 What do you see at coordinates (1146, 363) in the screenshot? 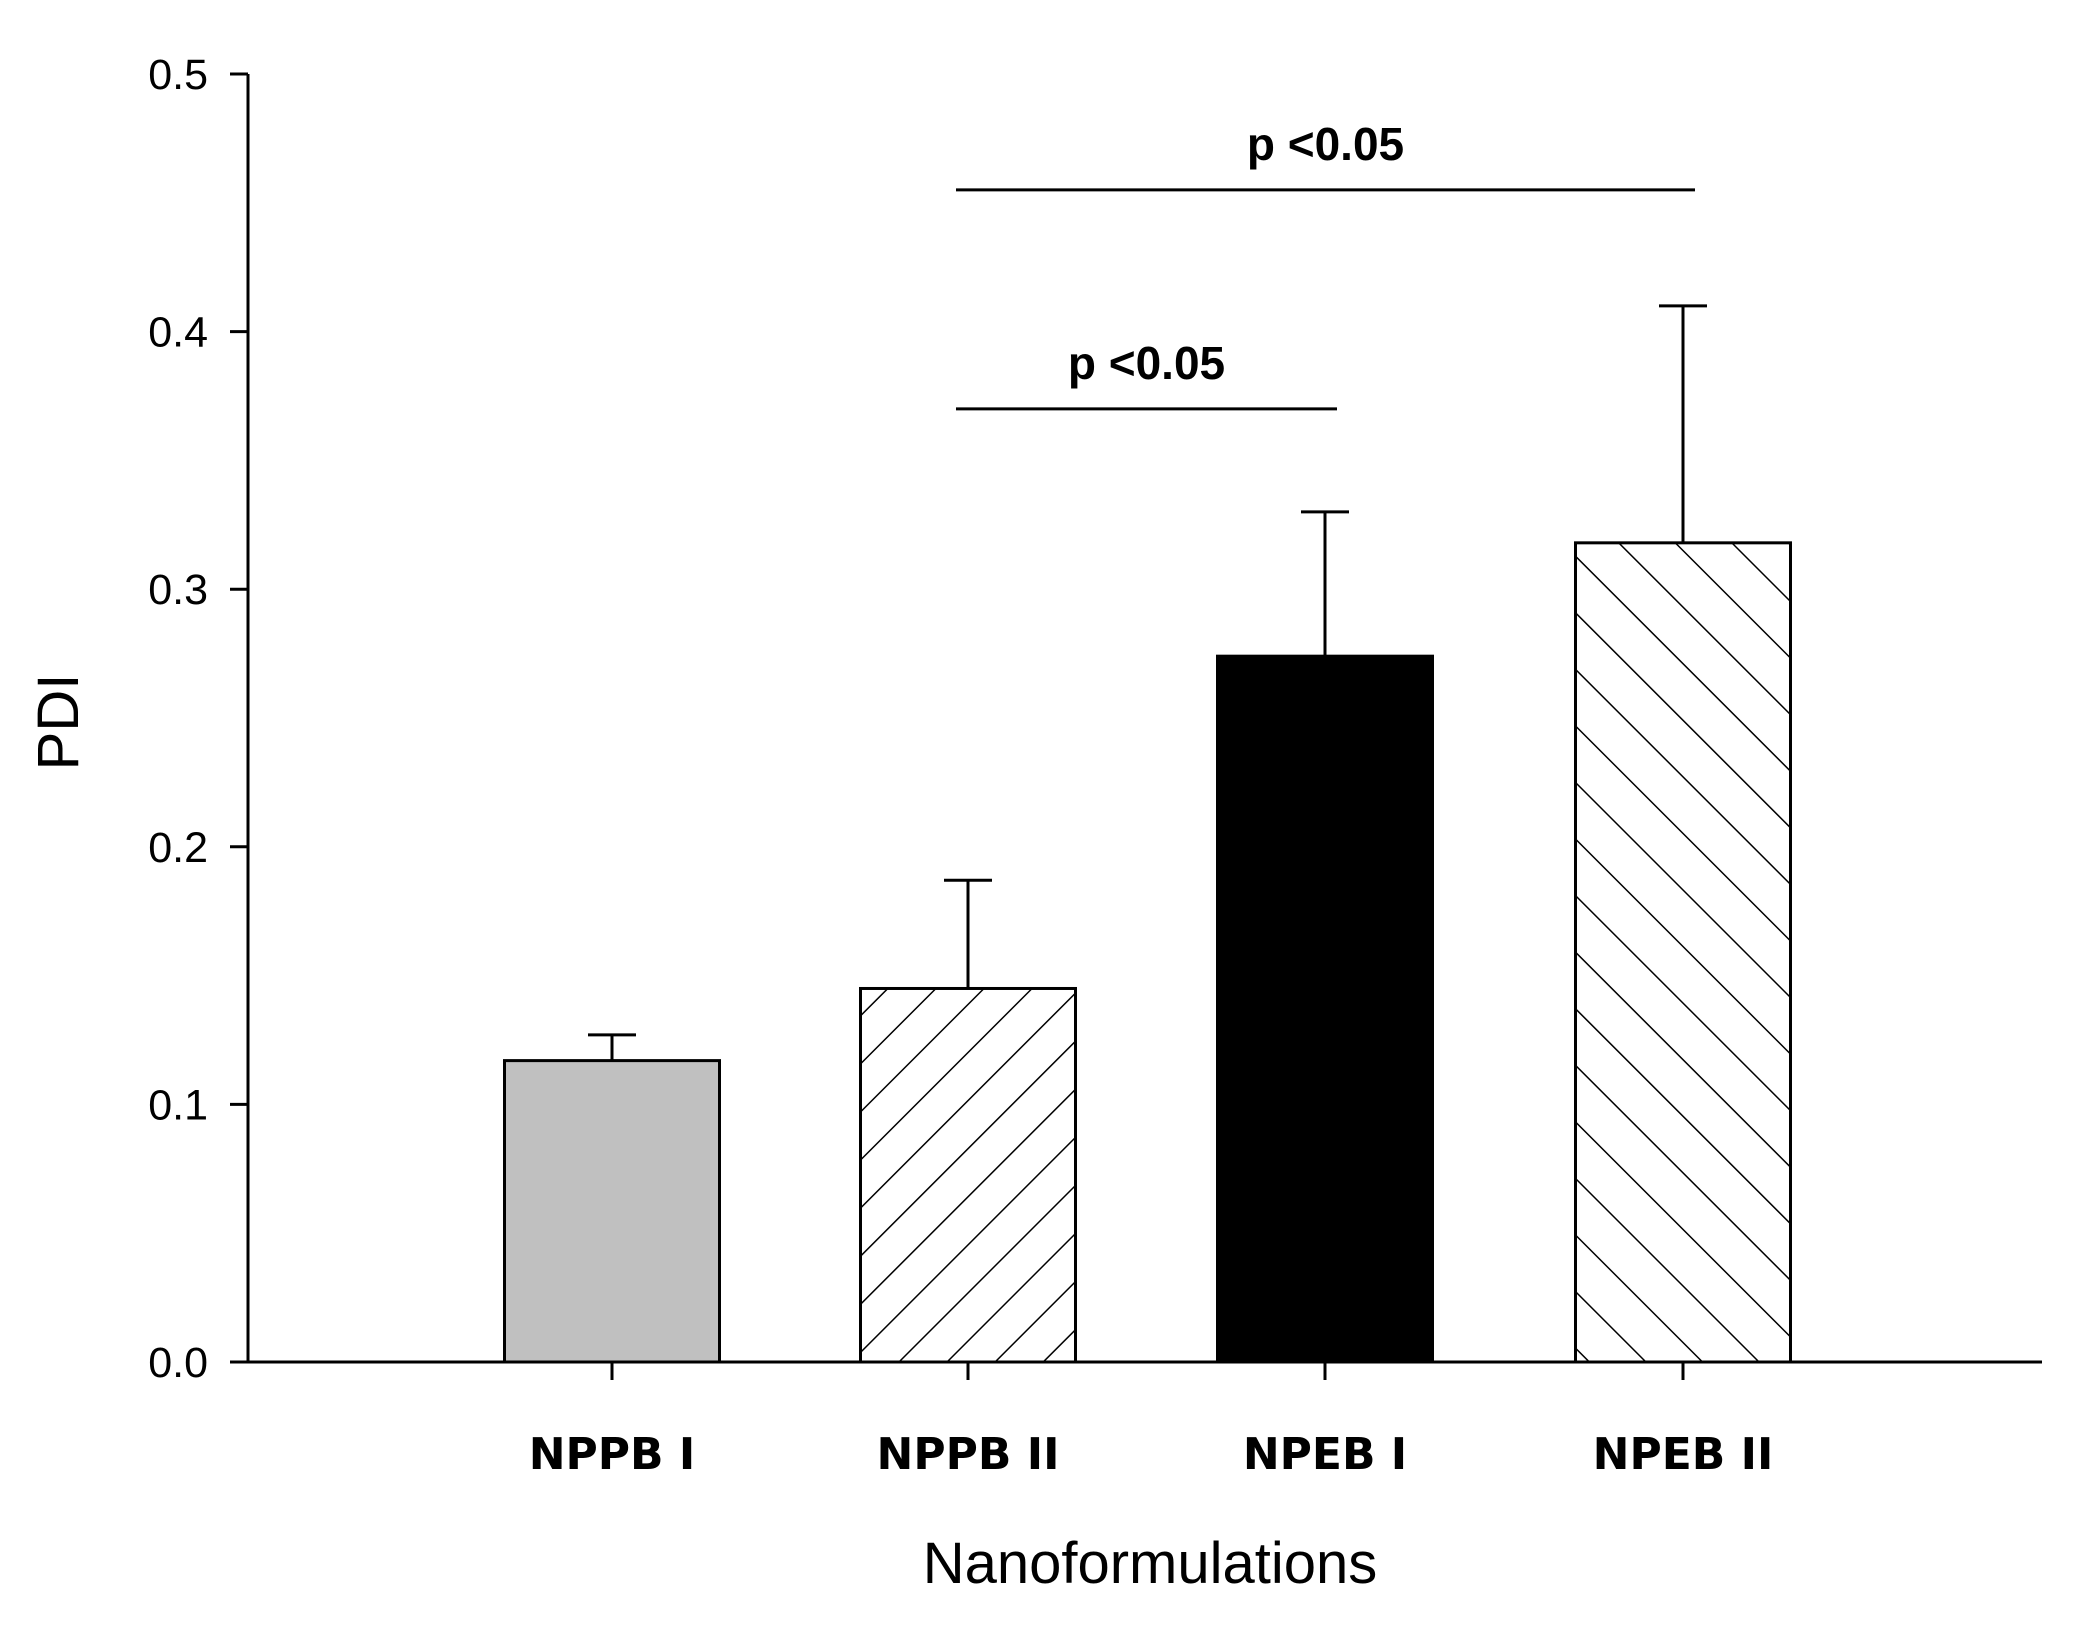
I see `significance-label-0: p <0.05` at bounding box center [1146, 363].